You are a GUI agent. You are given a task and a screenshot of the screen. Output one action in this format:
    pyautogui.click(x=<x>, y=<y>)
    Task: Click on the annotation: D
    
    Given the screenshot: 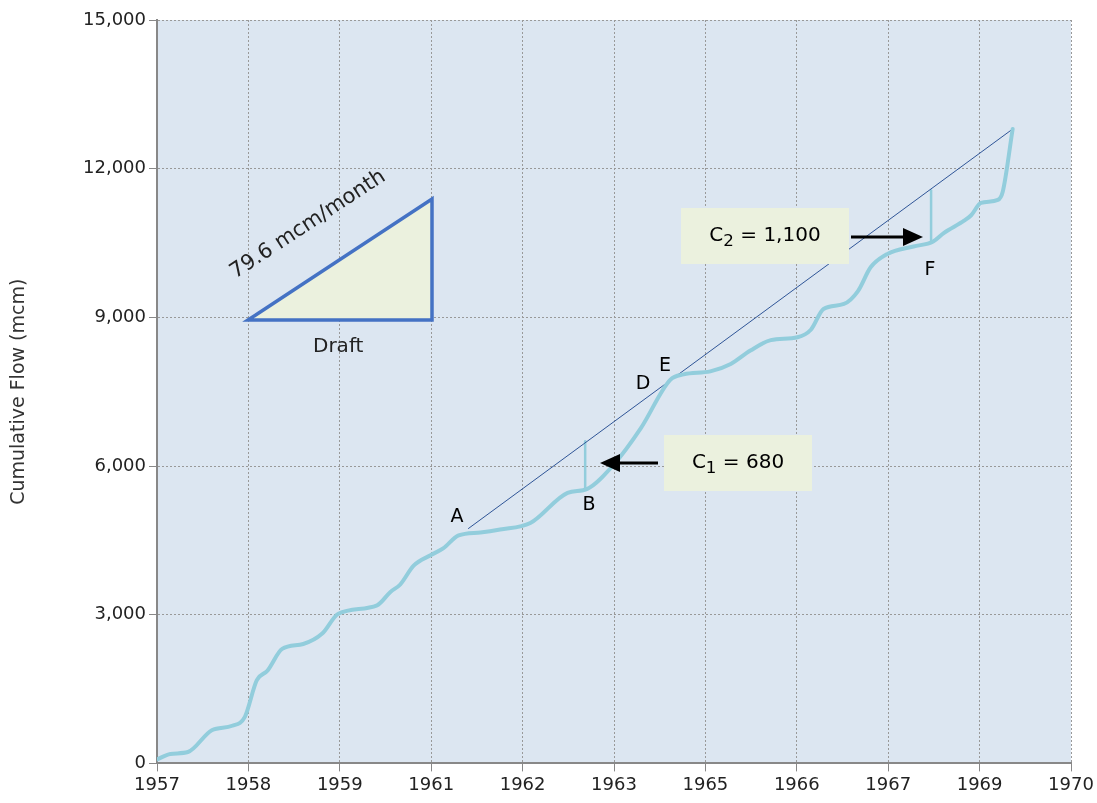 What is the action you would take?
    pyautogui.click(x=643, y=382)
    